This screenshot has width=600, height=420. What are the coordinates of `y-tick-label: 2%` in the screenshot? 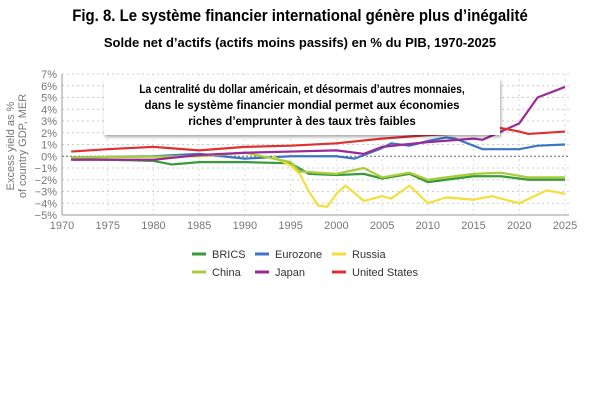 It's located at (49, 134).